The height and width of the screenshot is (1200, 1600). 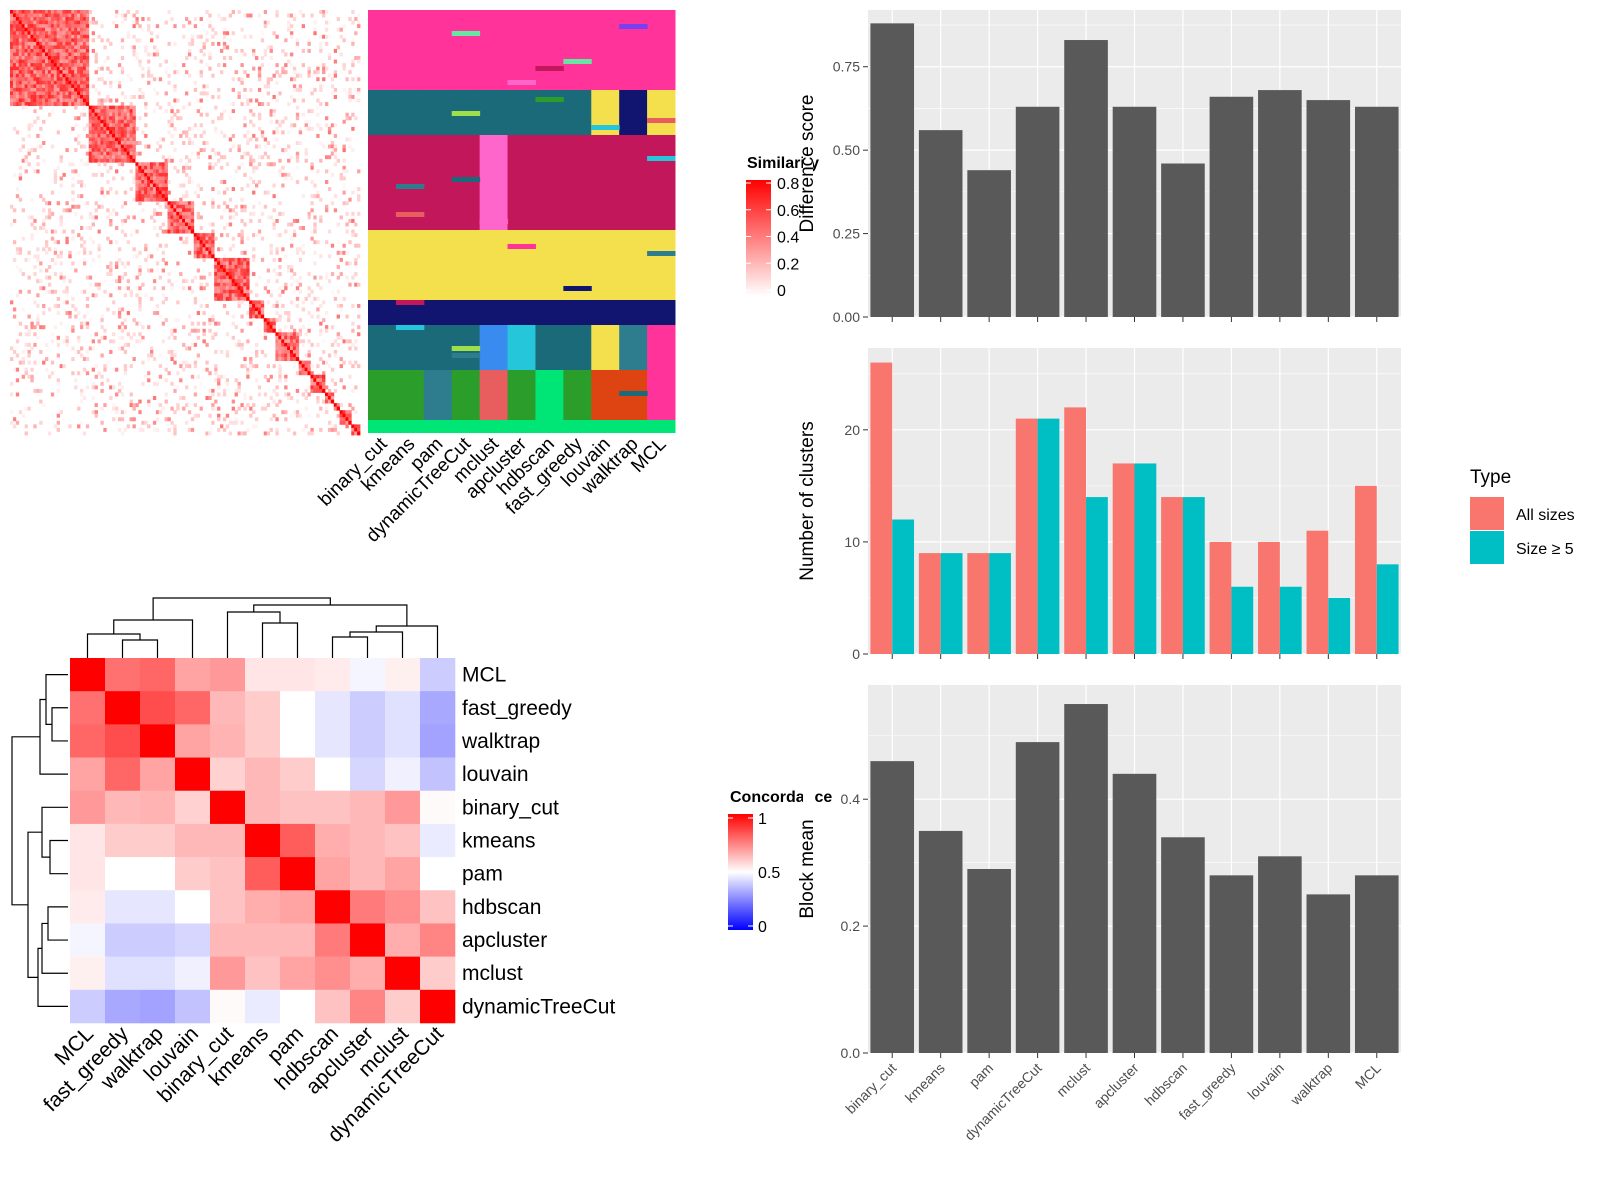 What do you see at coordinates (1231, 964) in the screenshot?
I see `bar` at bounding box center [1231, 964].